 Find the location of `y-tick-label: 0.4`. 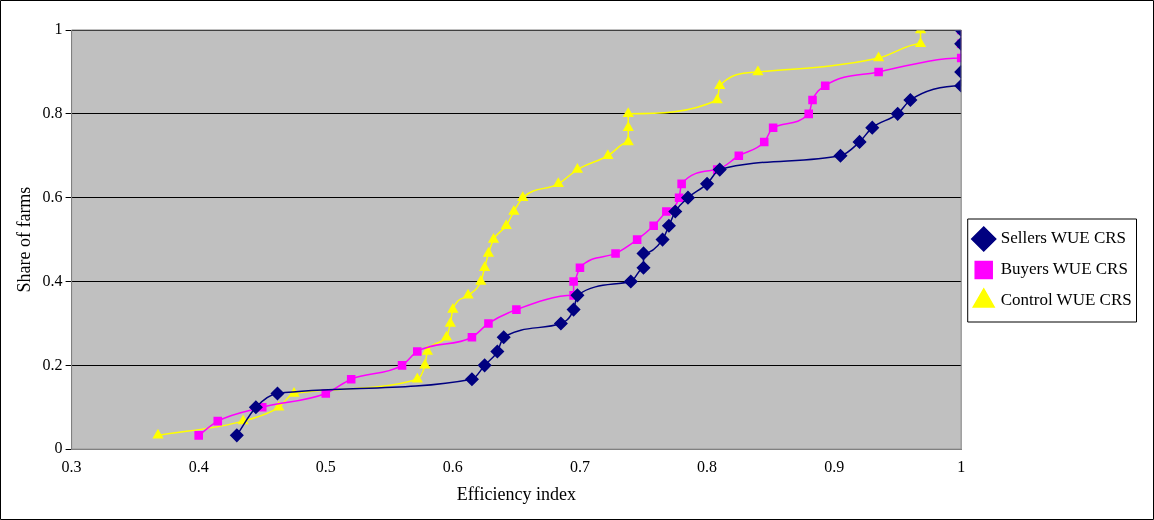

y-tick-label: 0.4 is located at coordinates (52, 280).